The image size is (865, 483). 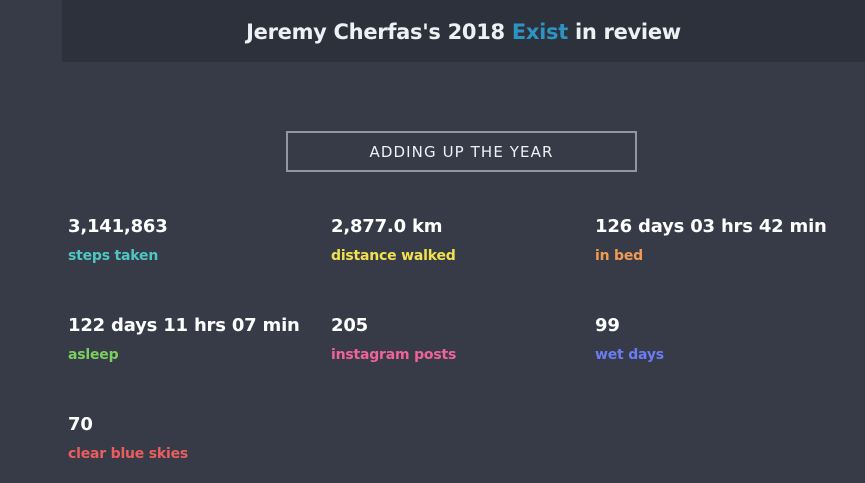 I want to click on stat-value: 205, so click(x=349, y=325).